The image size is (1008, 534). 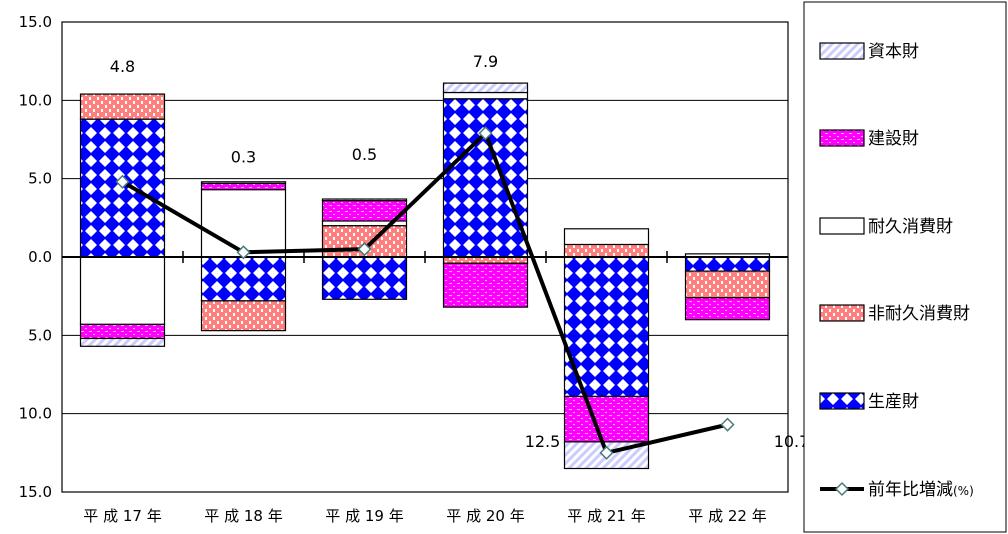 I want to click on data-label: 10.7, so click(x=792, y=441).